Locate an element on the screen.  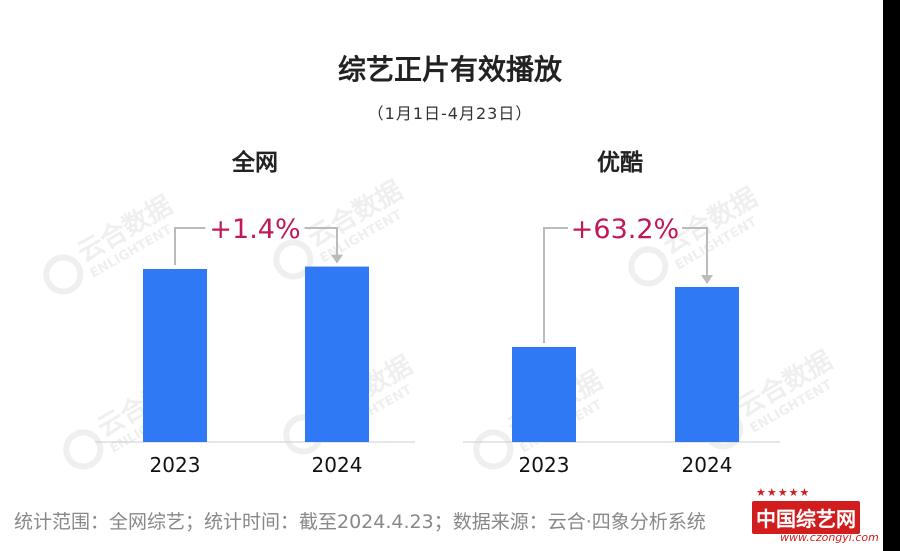
chart-title: 综艺正片有效播放 is located at coordinates (449, 69).